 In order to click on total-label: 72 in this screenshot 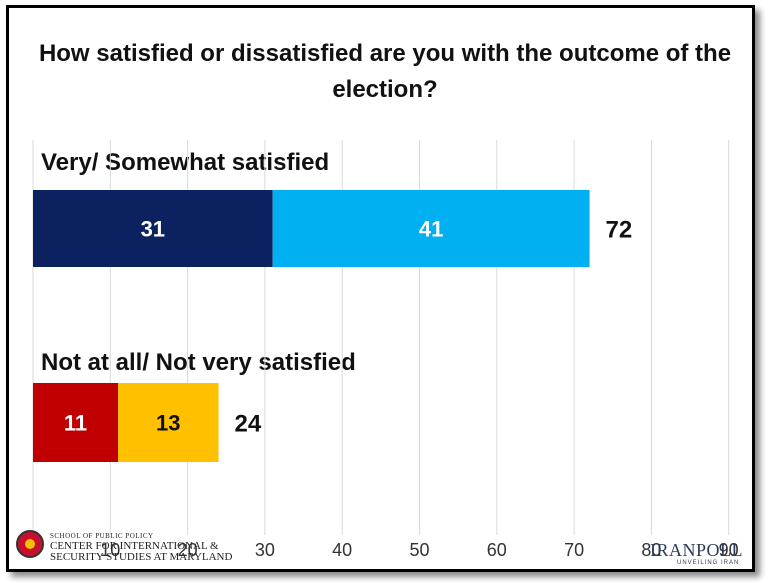, I will do `click(619, 230)`.